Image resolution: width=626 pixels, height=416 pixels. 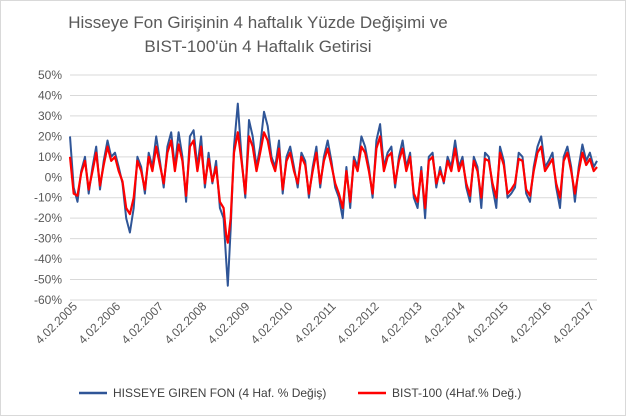 I want to click on x-tick-label: 4.02.2017, so click(x=573, y=323).